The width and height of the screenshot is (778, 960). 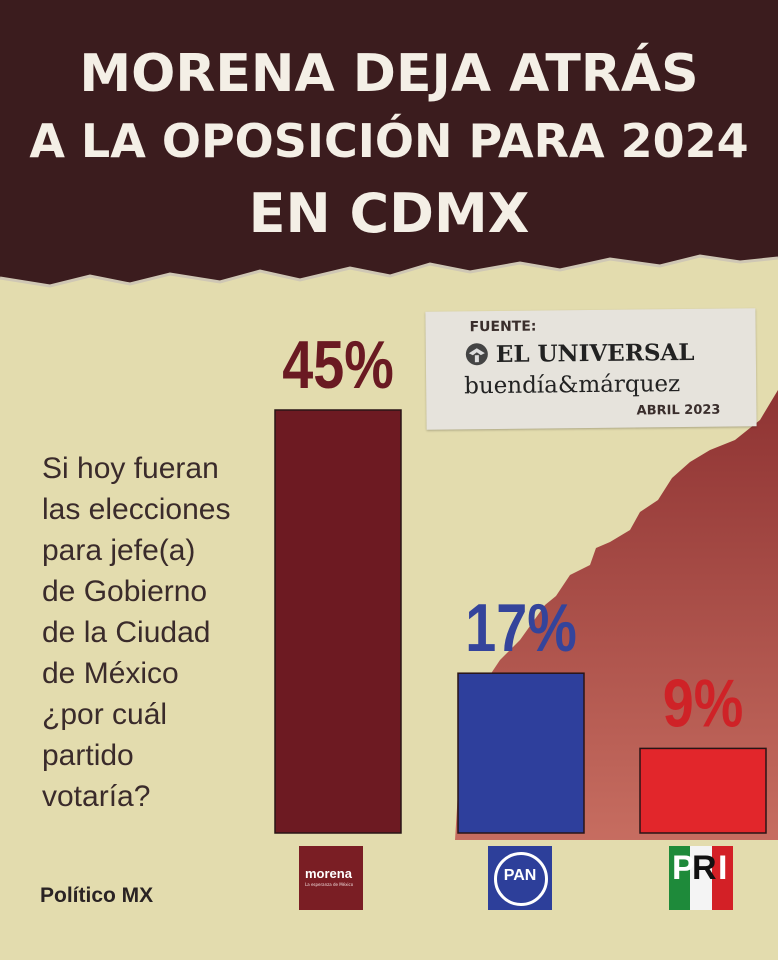 What do you see at coordinates (126, 632) in the screenshot?
I see `question-line: de la Ciudad` at bounding box center [126, 632].